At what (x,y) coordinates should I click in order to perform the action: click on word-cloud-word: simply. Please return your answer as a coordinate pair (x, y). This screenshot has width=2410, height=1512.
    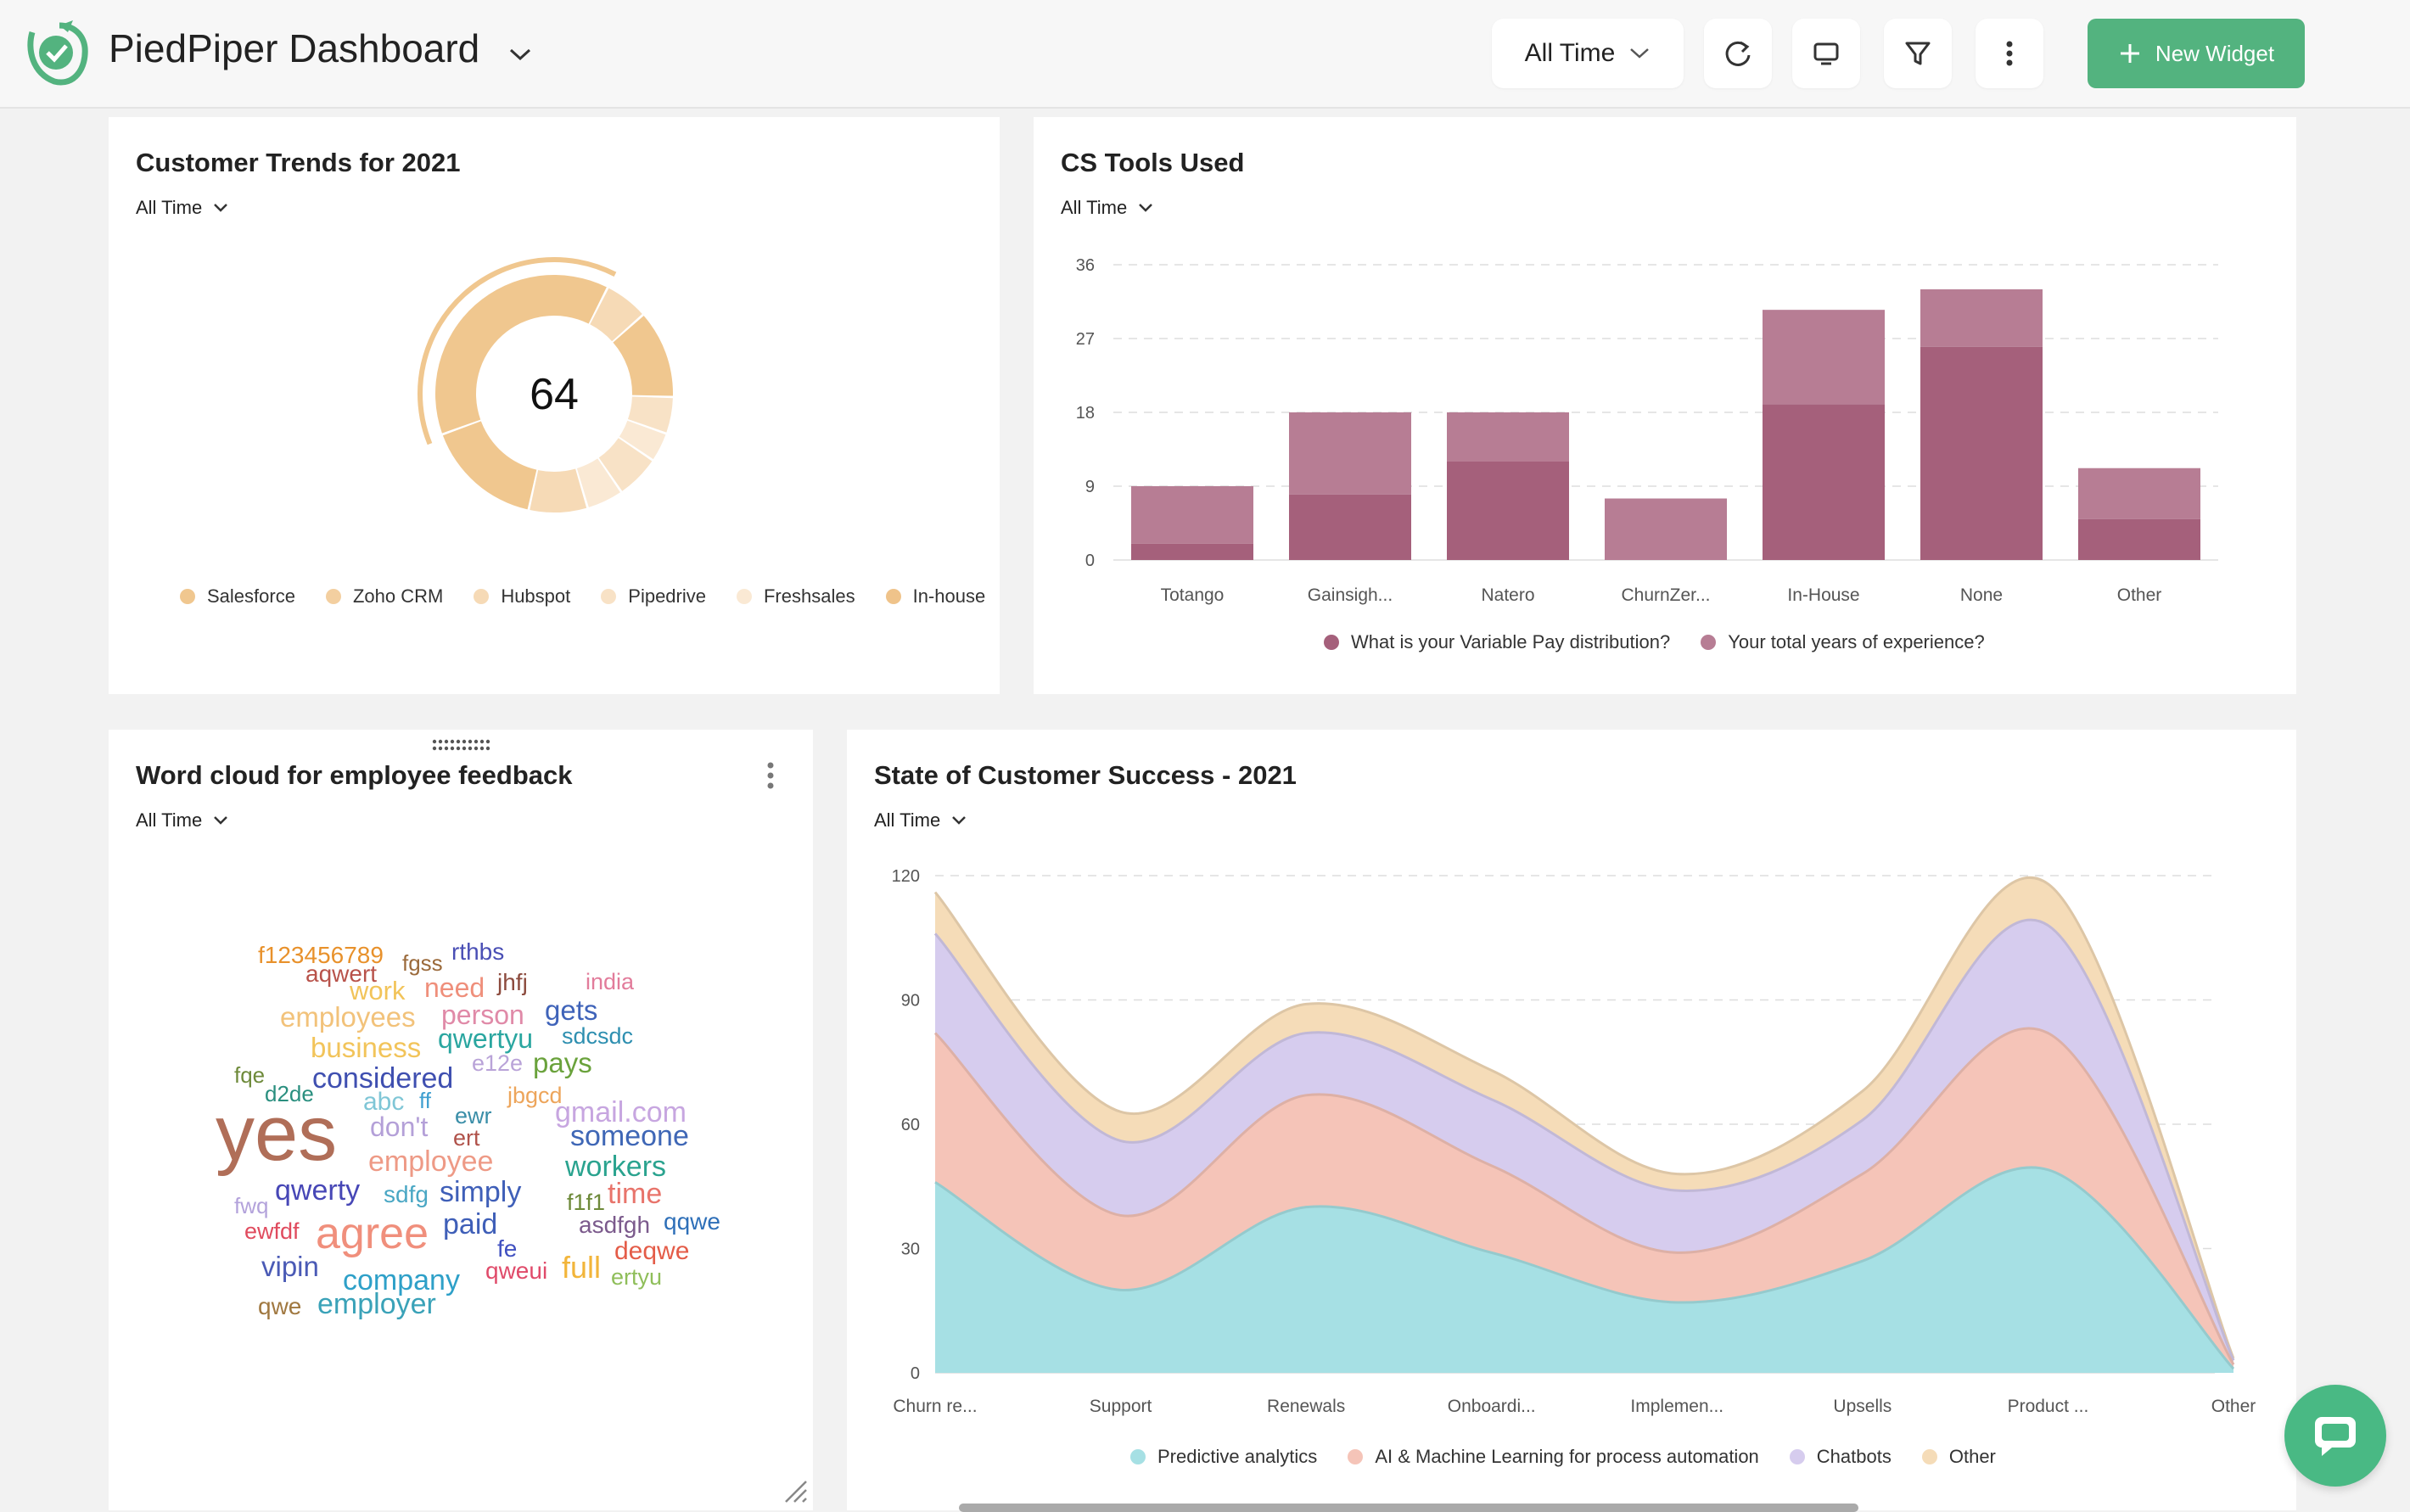
    Looking at the image, I should click on (481, 1192).